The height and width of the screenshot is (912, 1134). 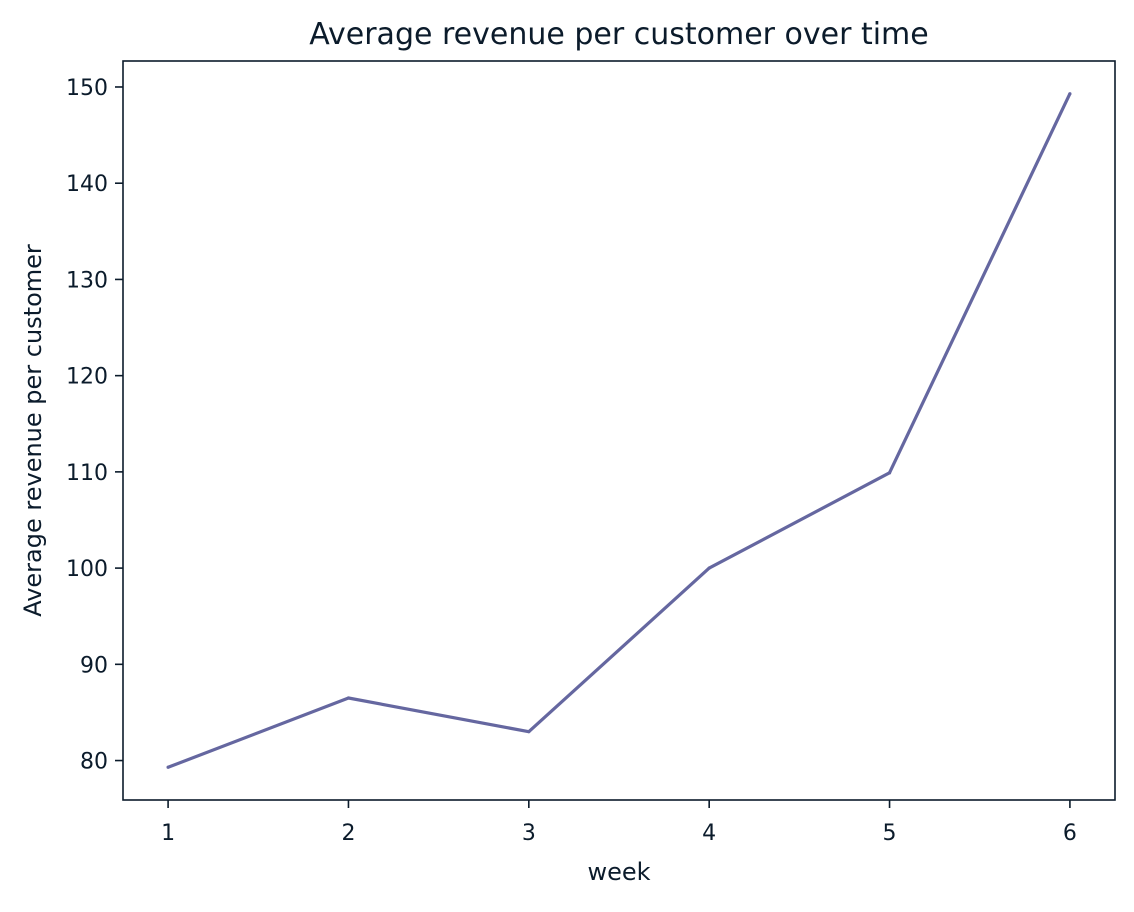 What do you see at coordinates (87, 88) in the screenshot?
I see `y-tick-label: 150` at bounding box center [87, 88].